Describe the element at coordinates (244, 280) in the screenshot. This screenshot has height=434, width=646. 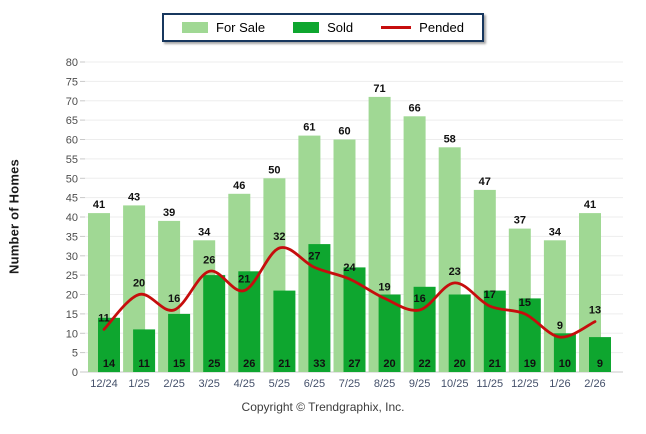
I see `pended-value-label: 21` at that location.